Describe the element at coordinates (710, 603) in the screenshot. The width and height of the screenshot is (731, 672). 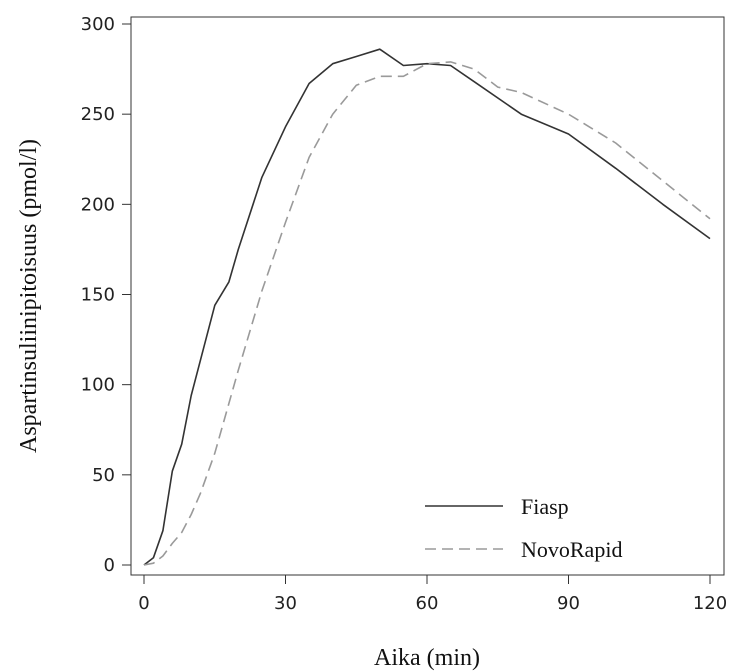
I see `x-tick-label: 120` at that location.